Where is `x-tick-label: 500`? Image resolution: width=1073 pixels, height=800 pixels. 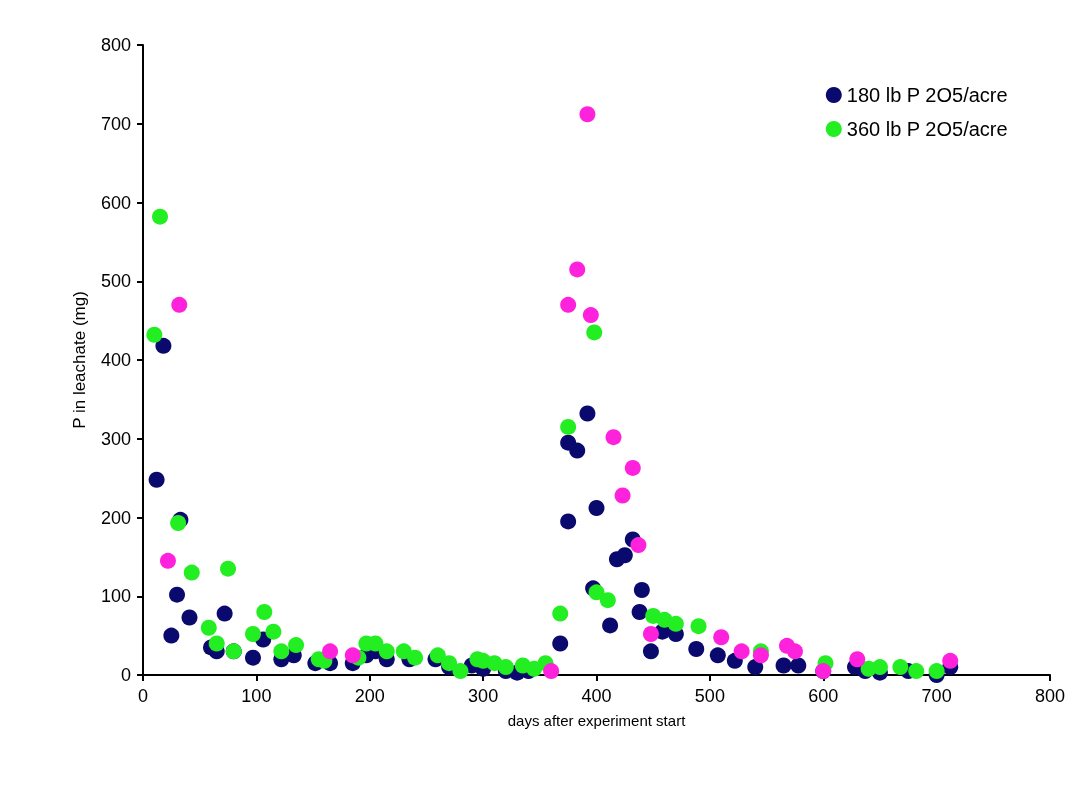 x-tick-label: 500 is located at coordinates (709, 696).